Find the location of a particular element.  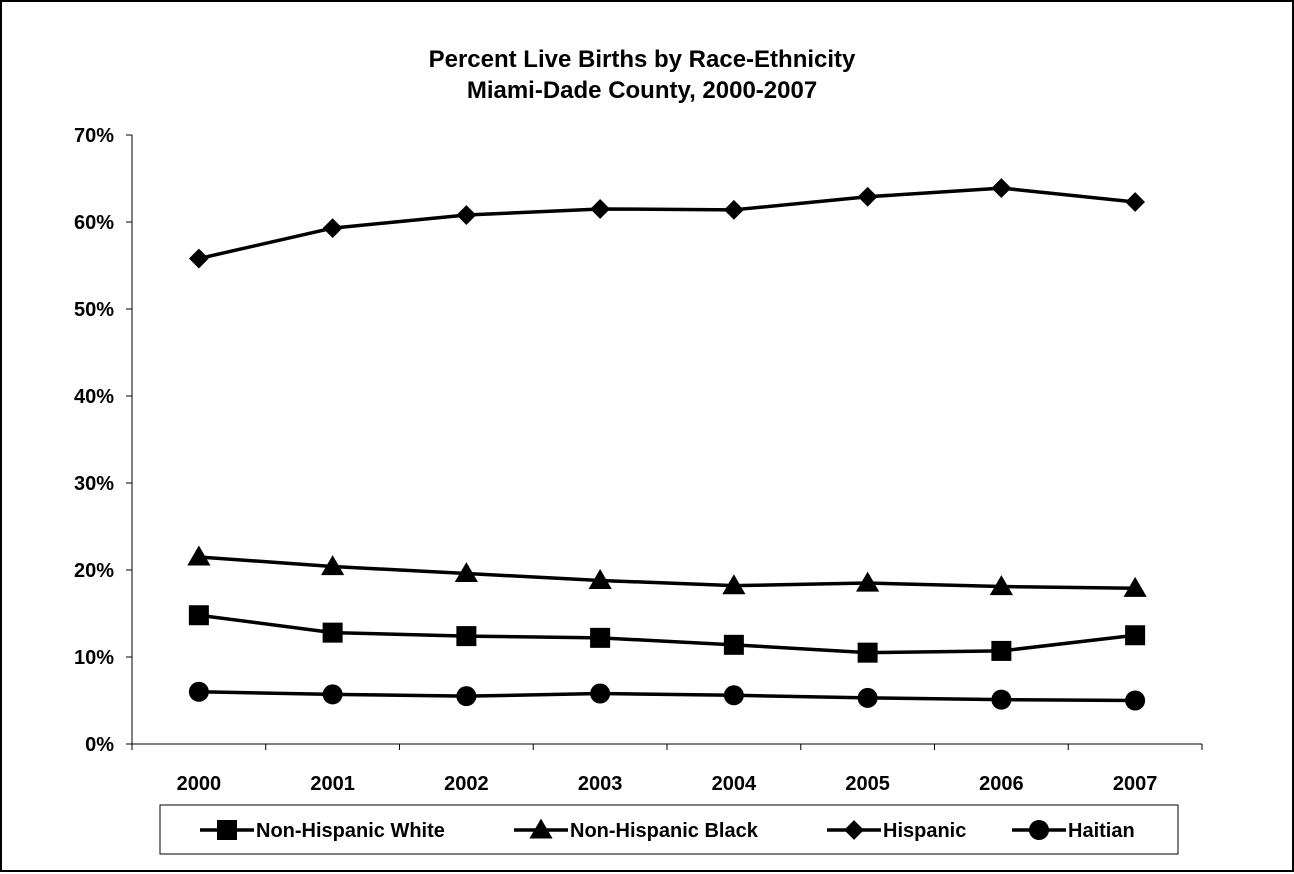

series-hispanic is located at coordinates (667, 223).